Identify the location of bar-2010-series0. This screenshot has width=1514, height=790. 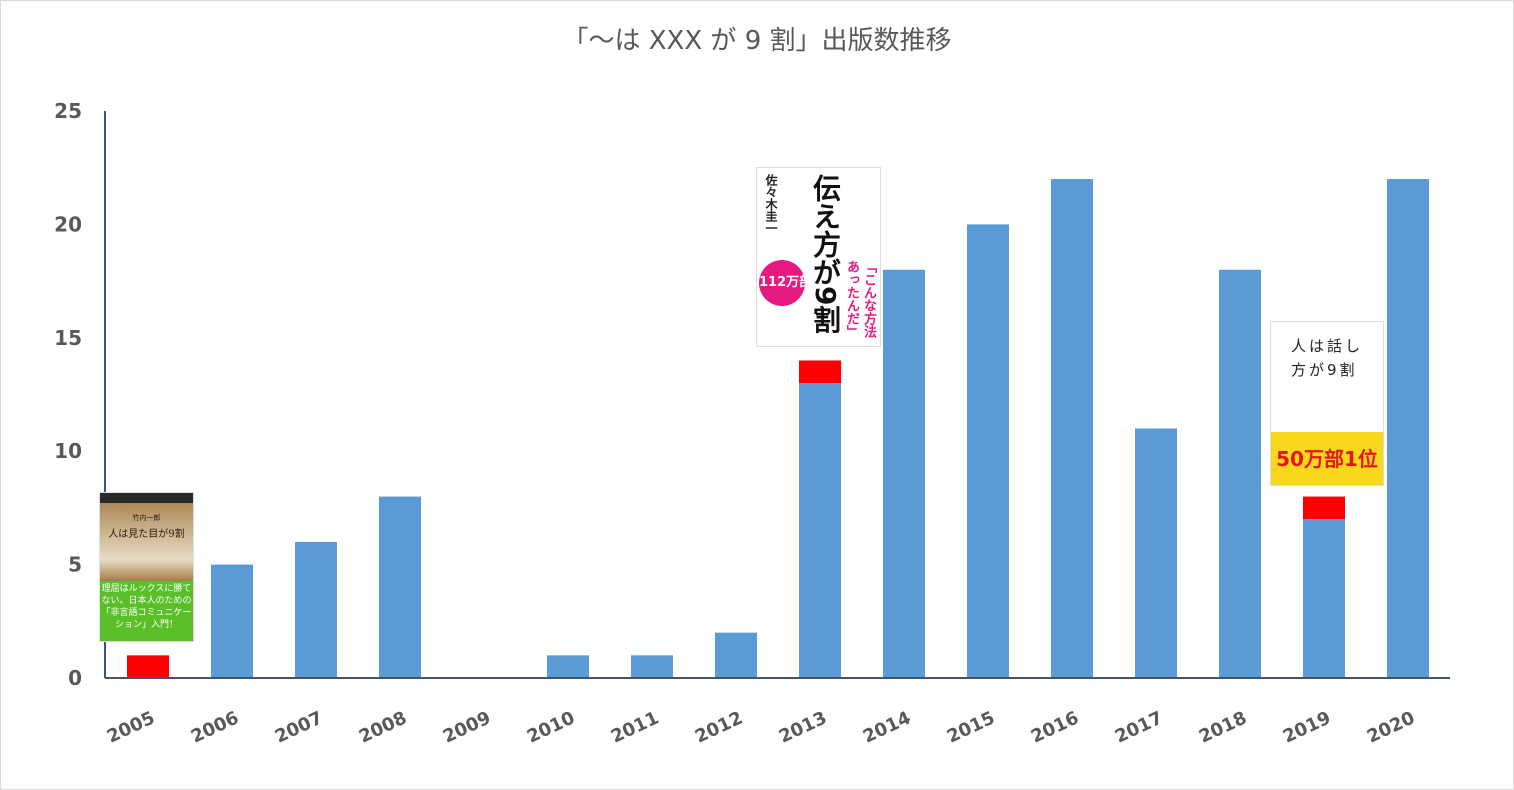
(568, 666).